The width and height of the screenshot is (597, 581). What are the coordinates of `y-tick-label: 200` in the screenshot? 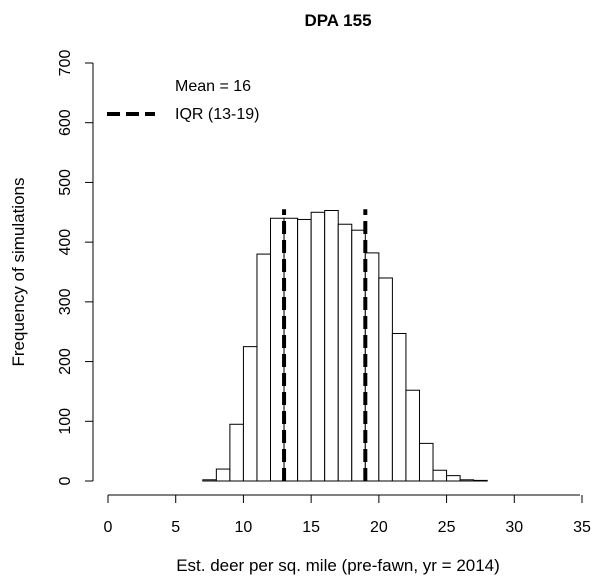 It's located at (65, 361).